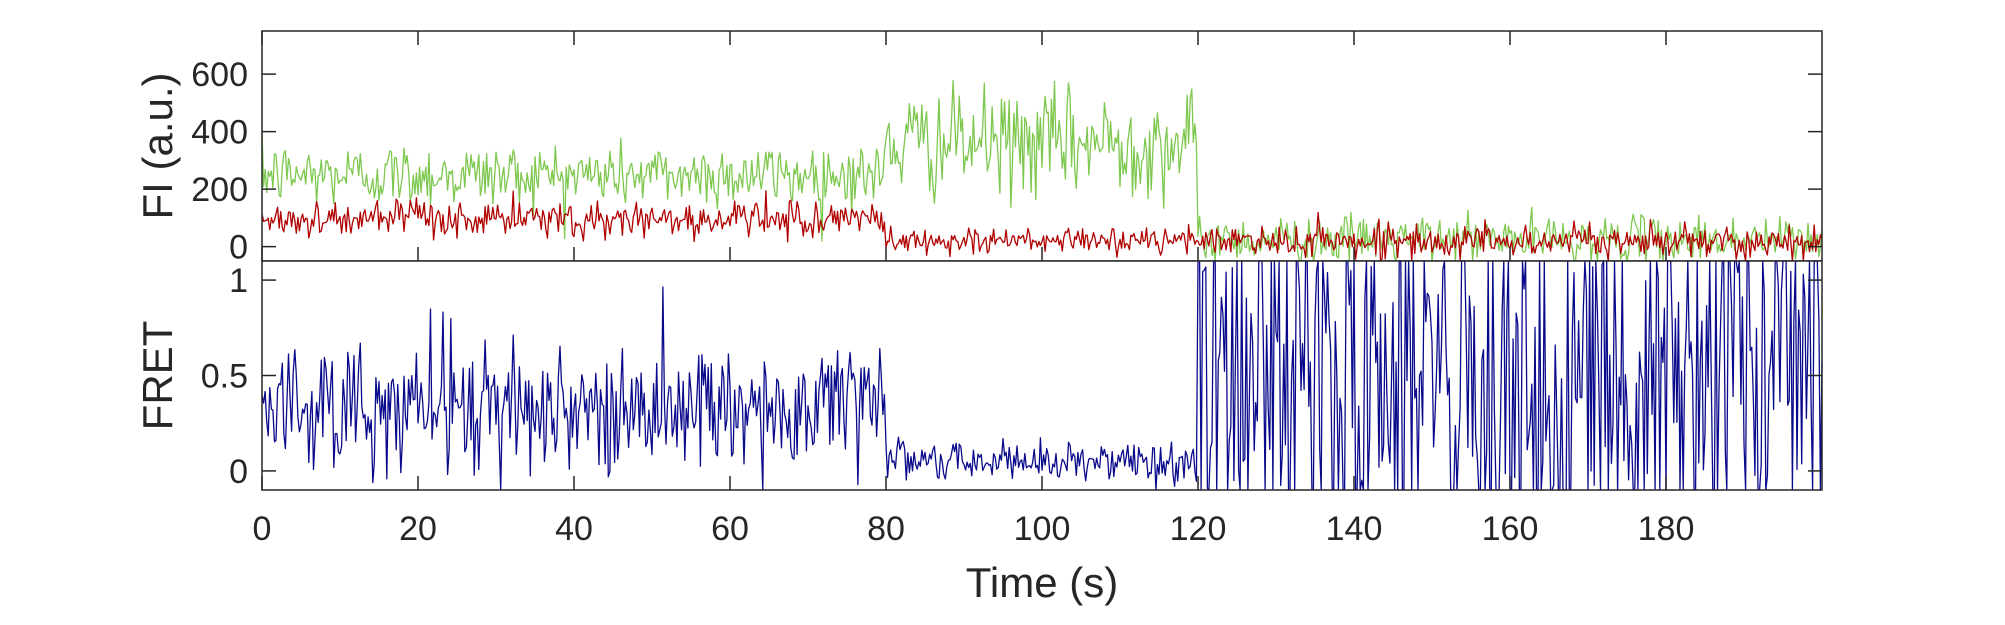 The image size is (2005, 625). Describe the element at coordinates (886, 529) in the screenshot. I see `time-x-tick-label: 80` at that location.